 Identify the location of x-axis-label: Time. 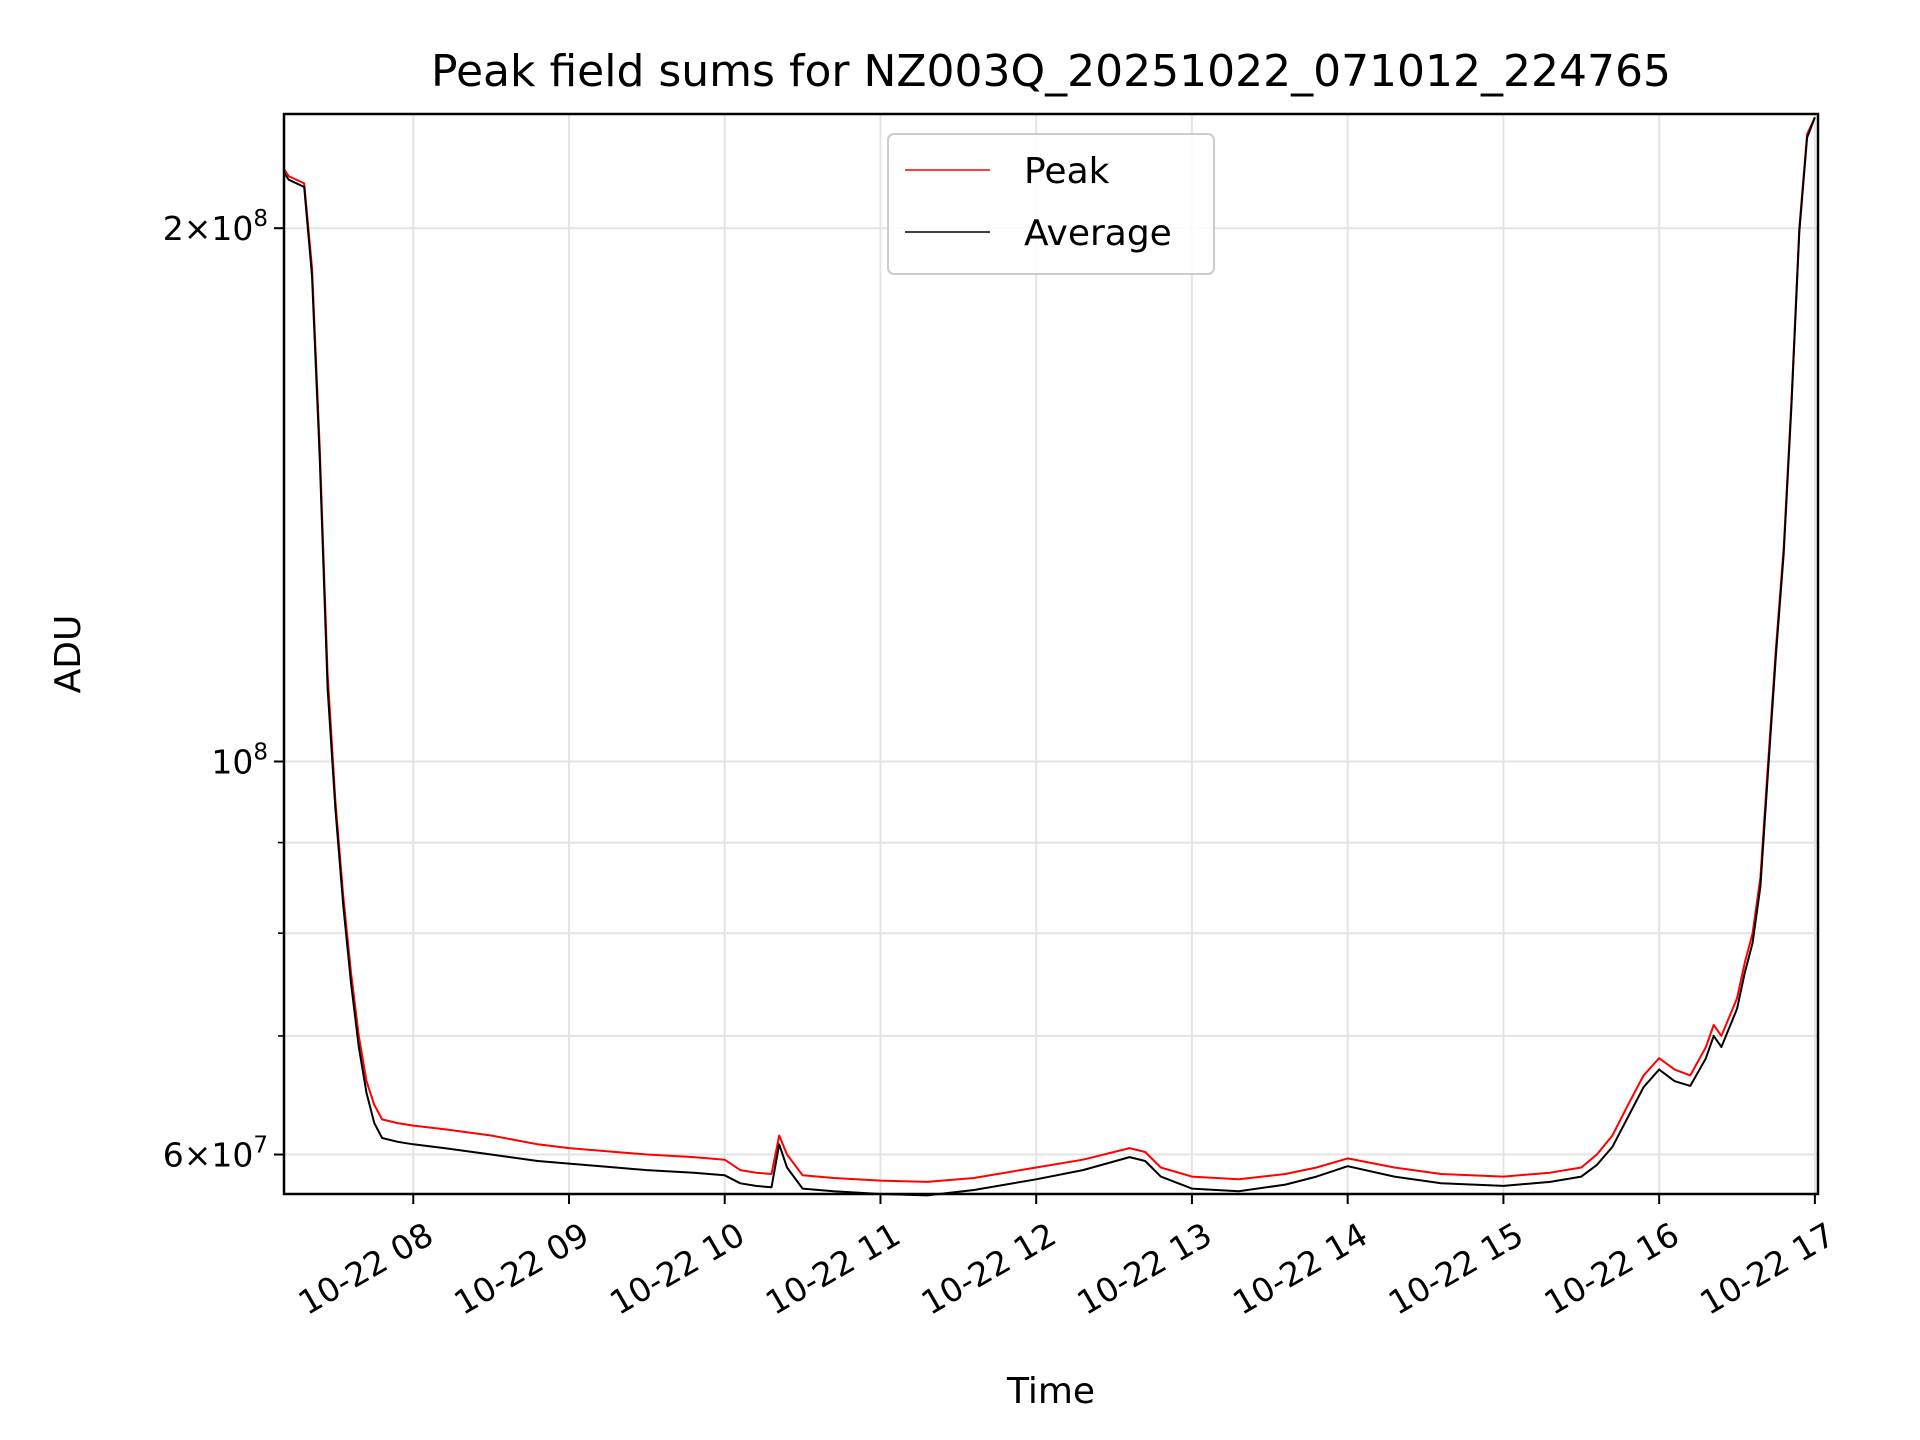
(1050, 1391).